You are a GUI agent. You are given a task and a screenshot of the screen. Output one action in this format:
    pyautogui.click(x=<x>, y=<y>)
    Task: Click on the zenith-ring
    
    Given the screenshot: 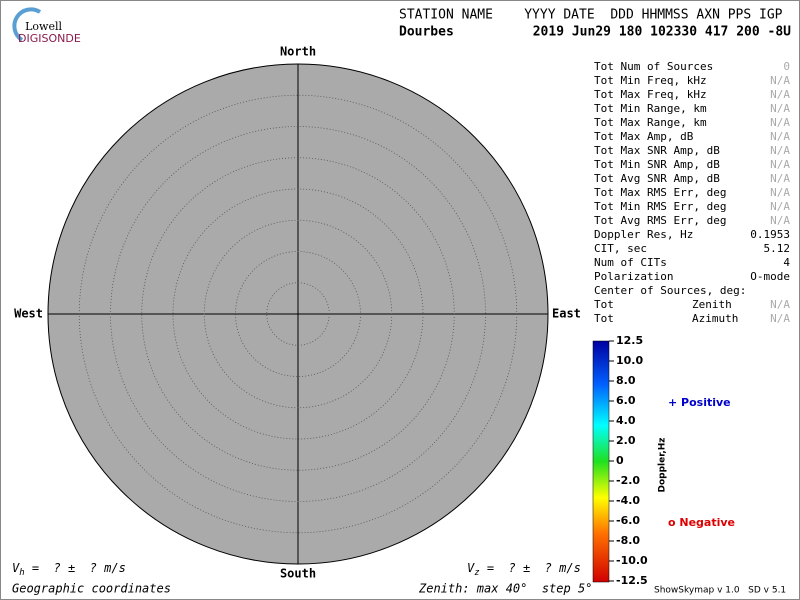 What is the action you would take?
    pyautogui.click(x=298, y=314)
    